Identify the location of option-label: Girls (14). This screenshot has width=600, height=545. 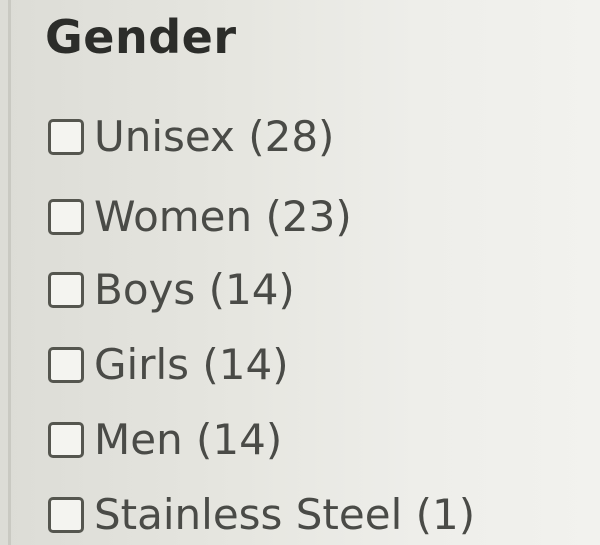
(191, 364).